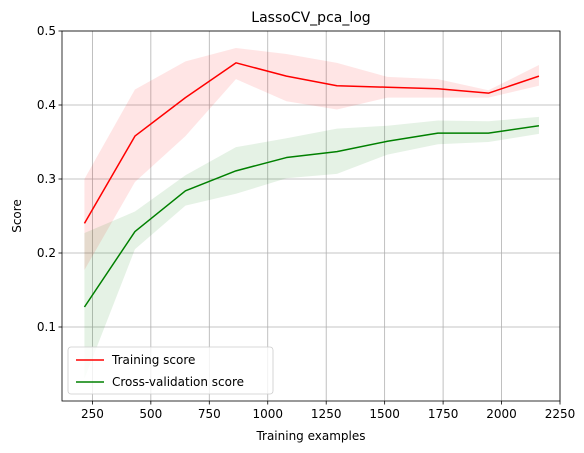 The height and width of the screenshot is (453, 584). Describe the element at coordinates (443, 414) in the screenshot. I see `x-tick-label-6: 1750` at that location.